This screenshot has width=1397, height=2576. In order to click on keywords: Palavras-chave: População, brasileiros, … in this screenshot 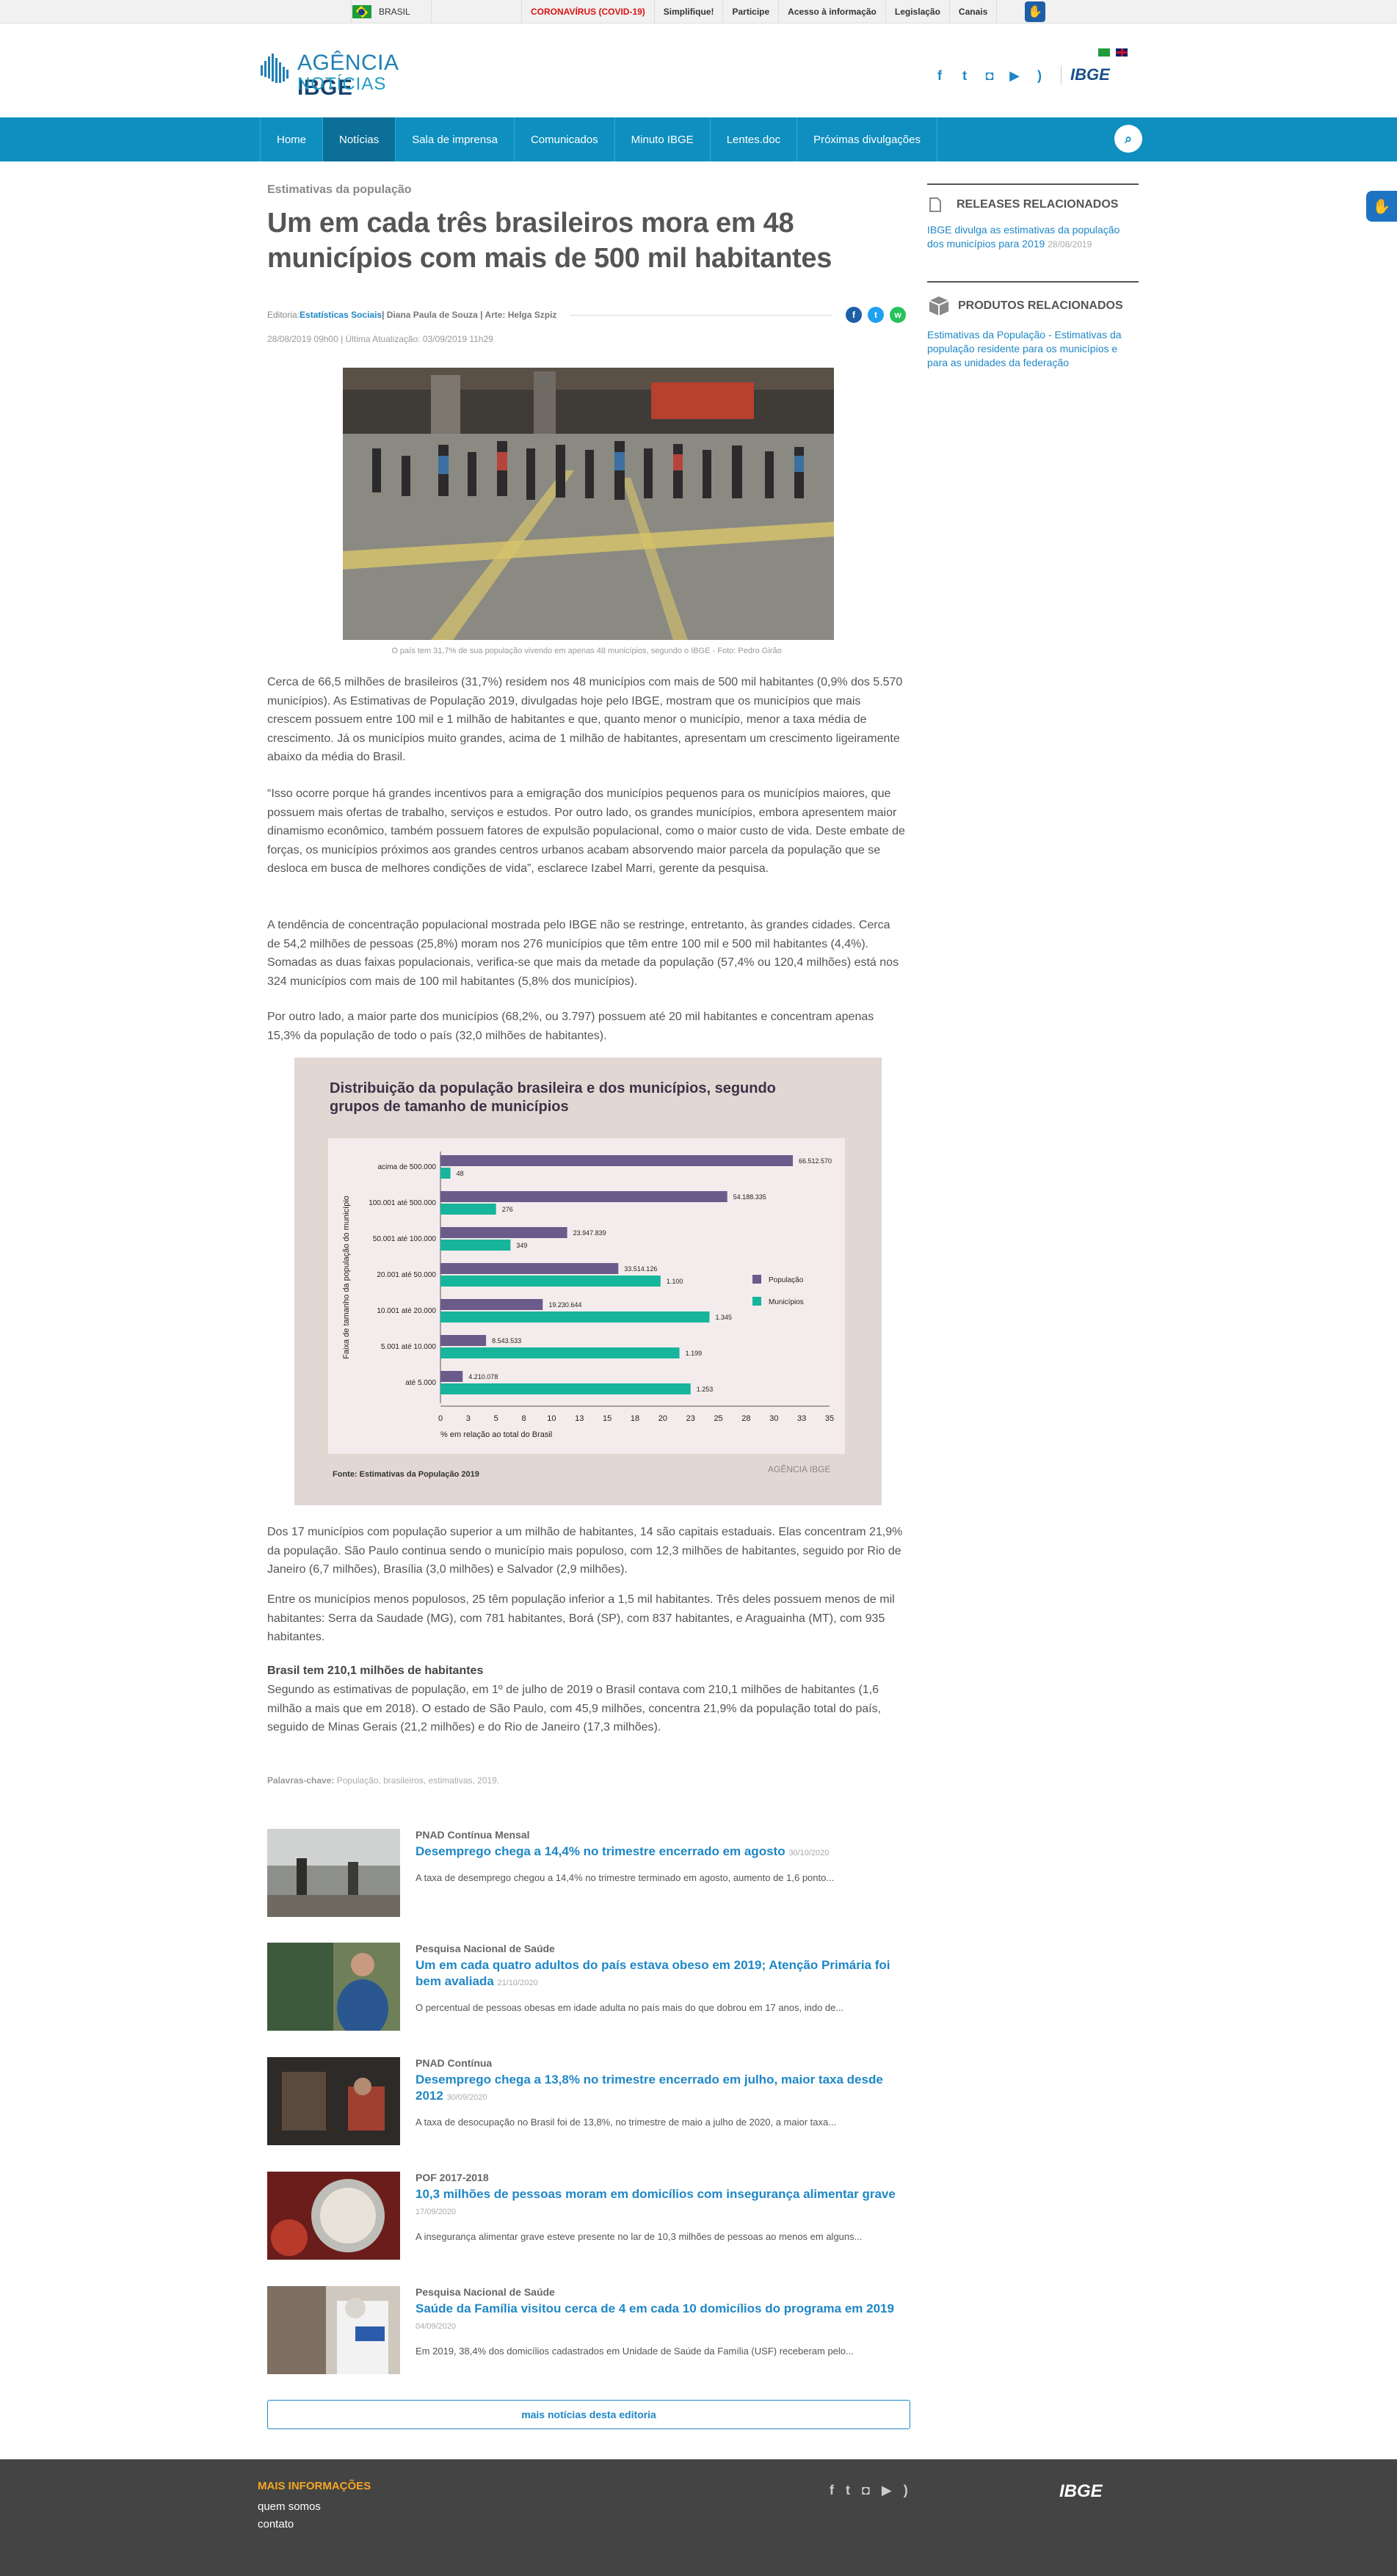, I will do `click(383, 1780)`.